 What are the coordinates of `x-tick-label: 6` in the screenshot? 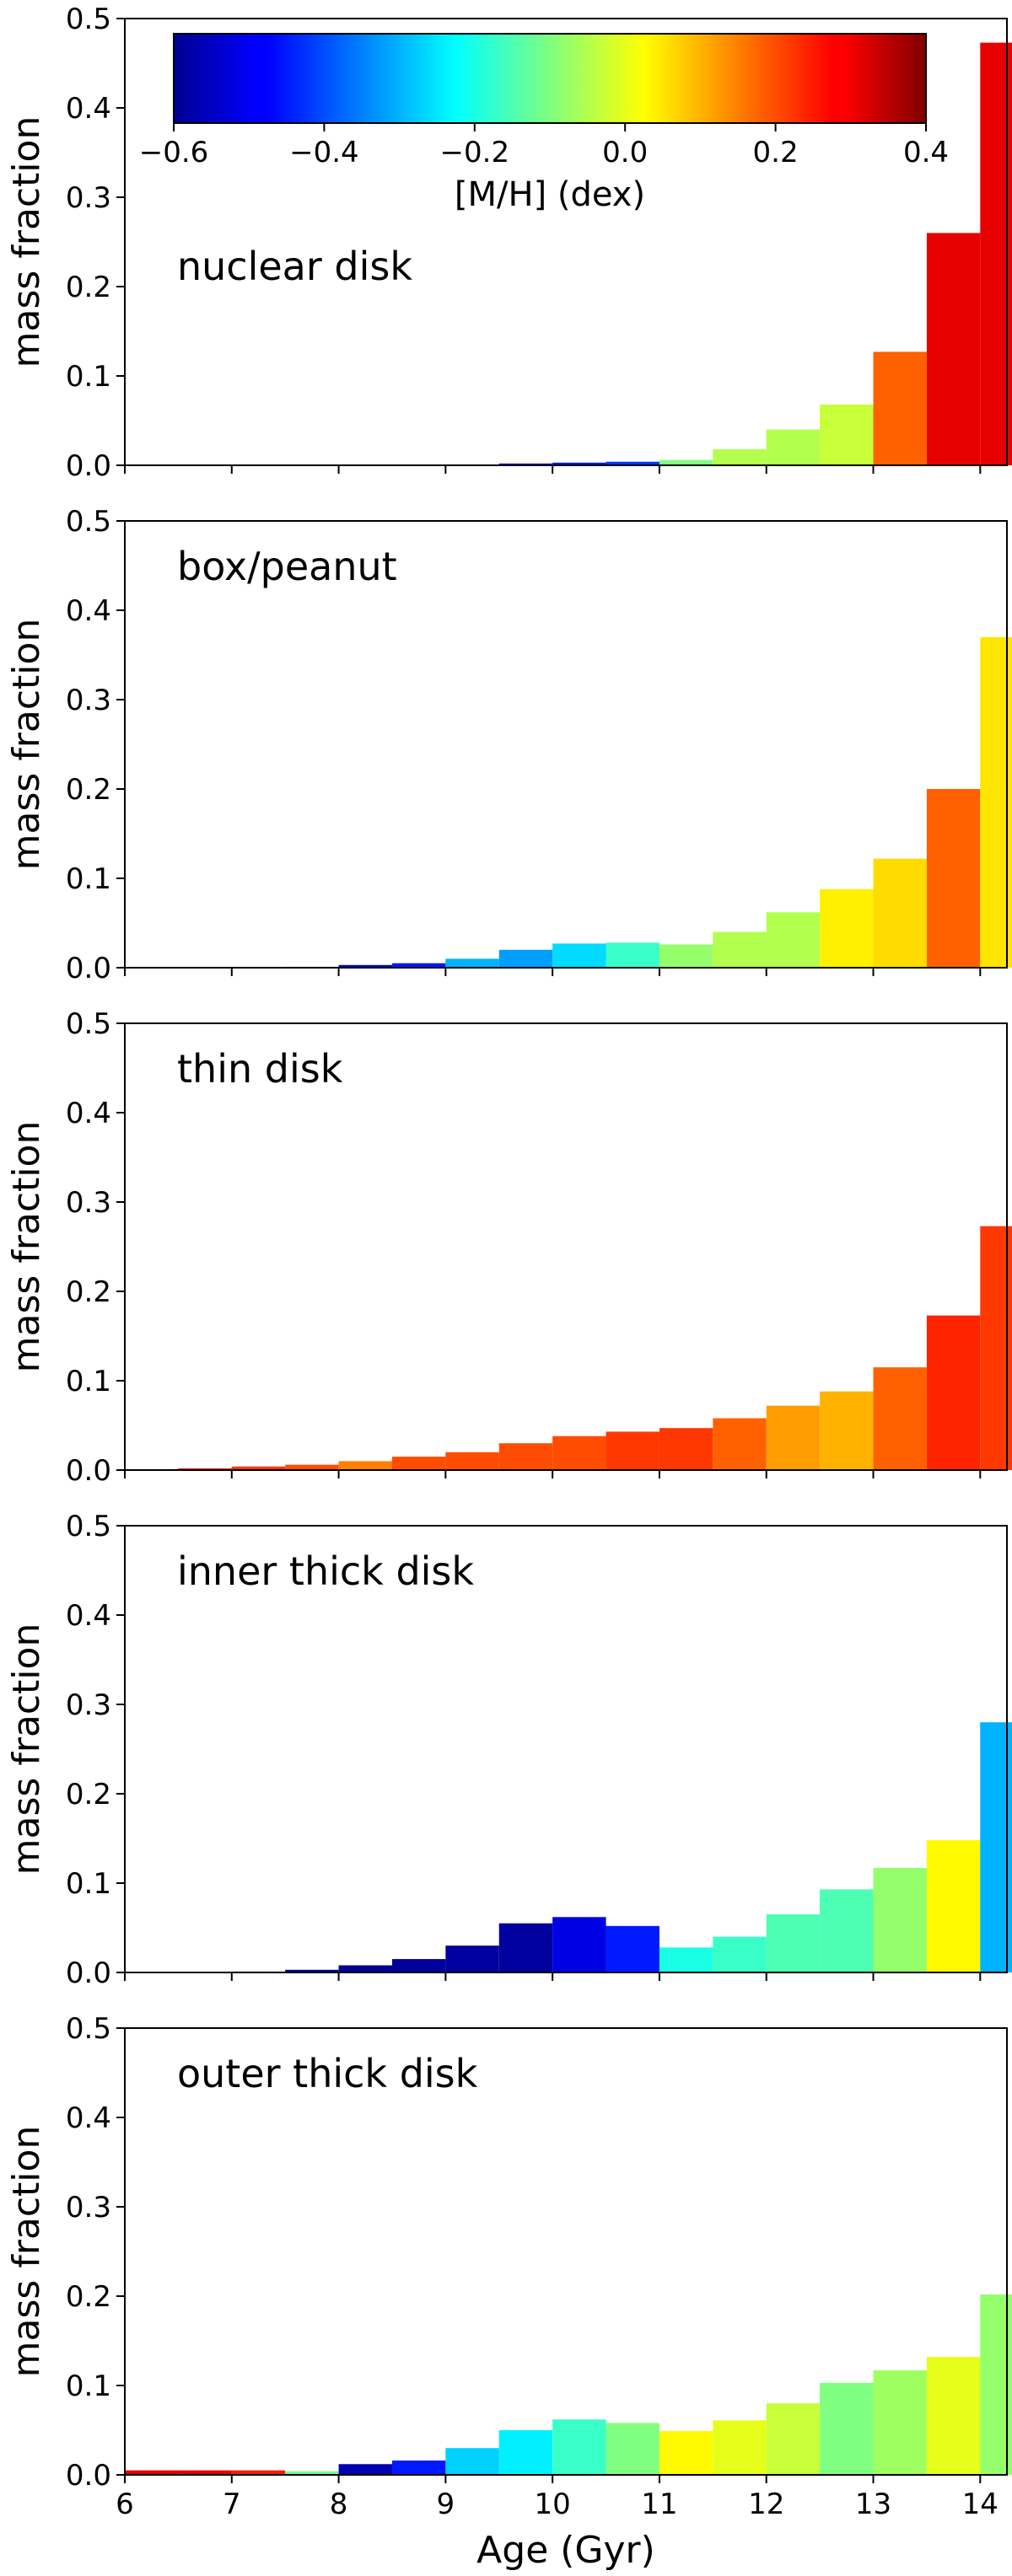 It's located at (125, 2504).